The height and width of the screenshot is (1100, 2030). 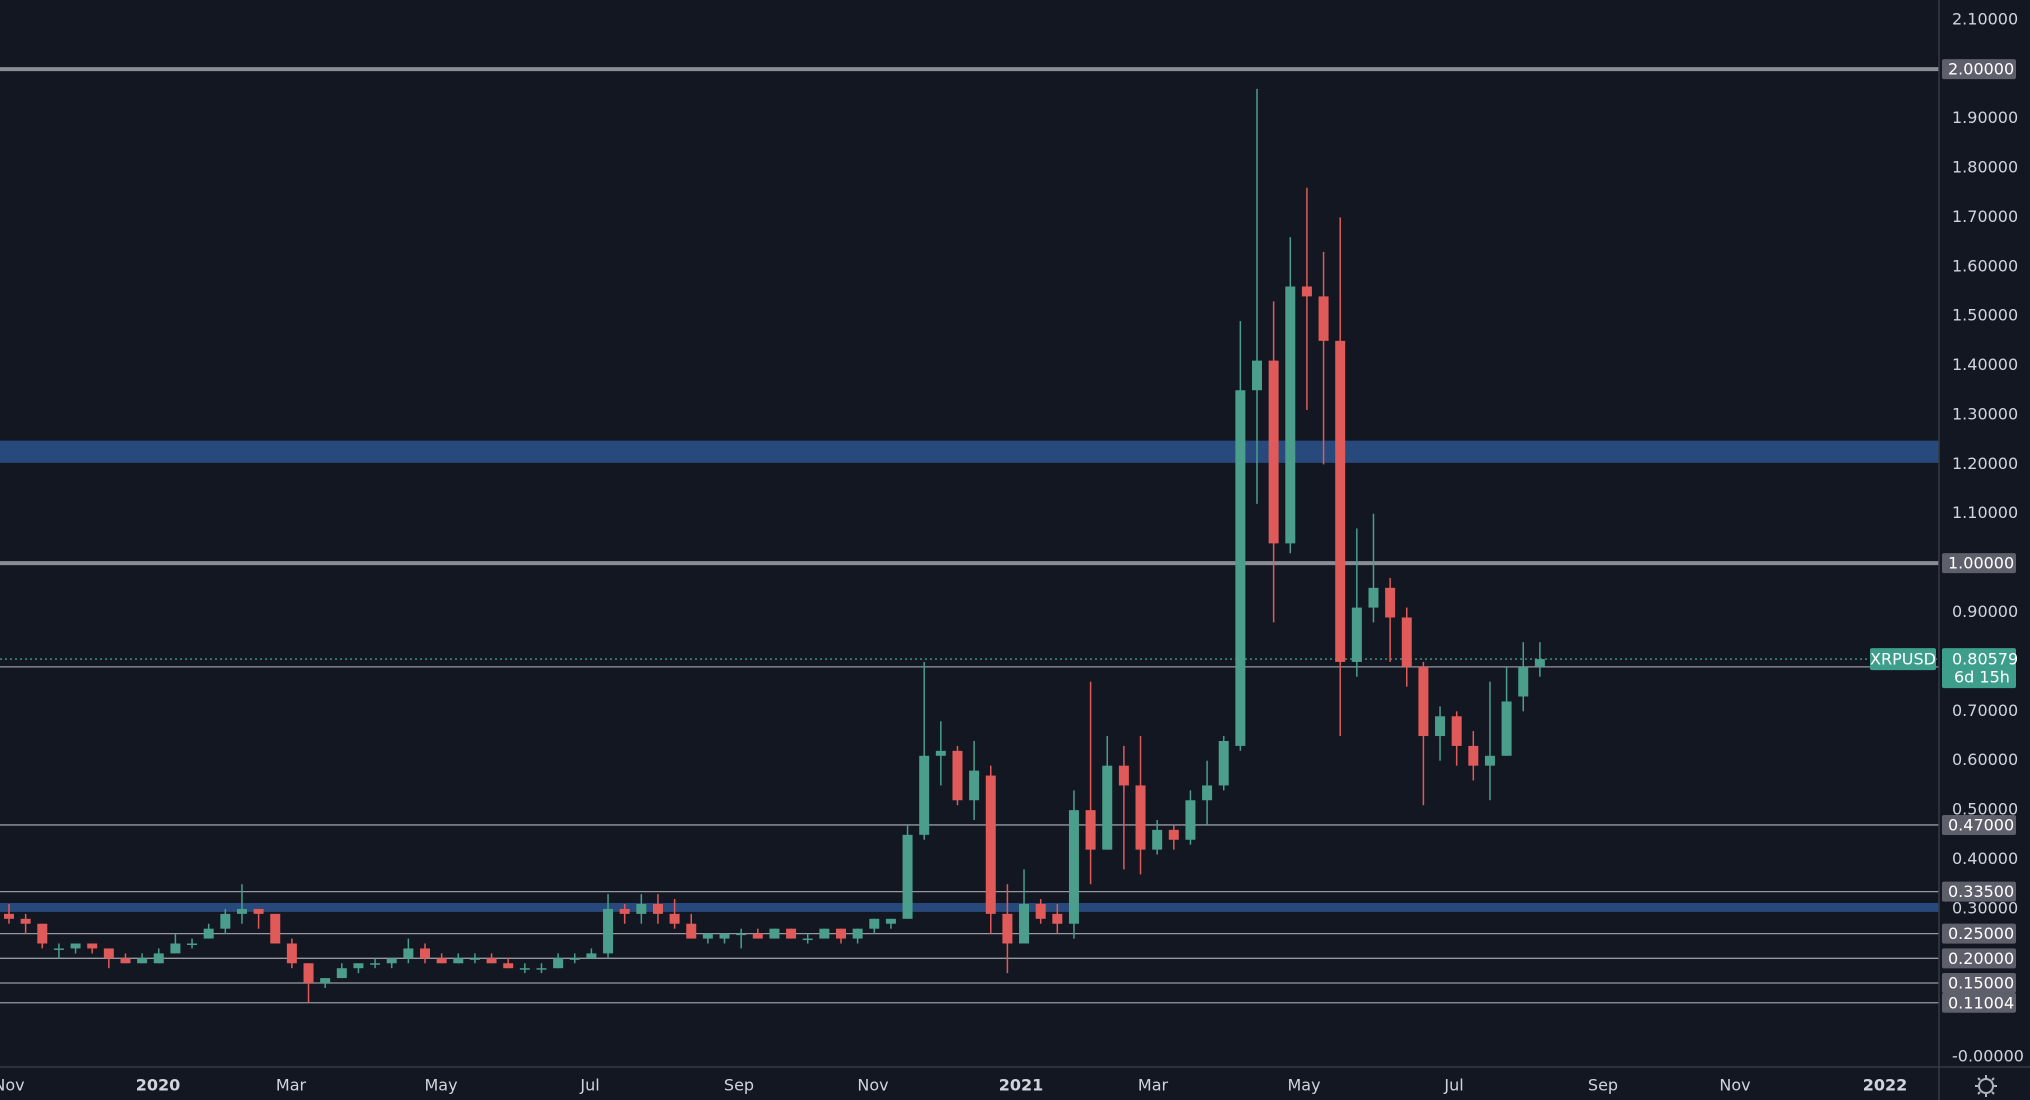 What do you see at coordinates (158, 1085) in the screenshot?
I see `x-tick-label: 2020` at bounding box center [158, 1085].